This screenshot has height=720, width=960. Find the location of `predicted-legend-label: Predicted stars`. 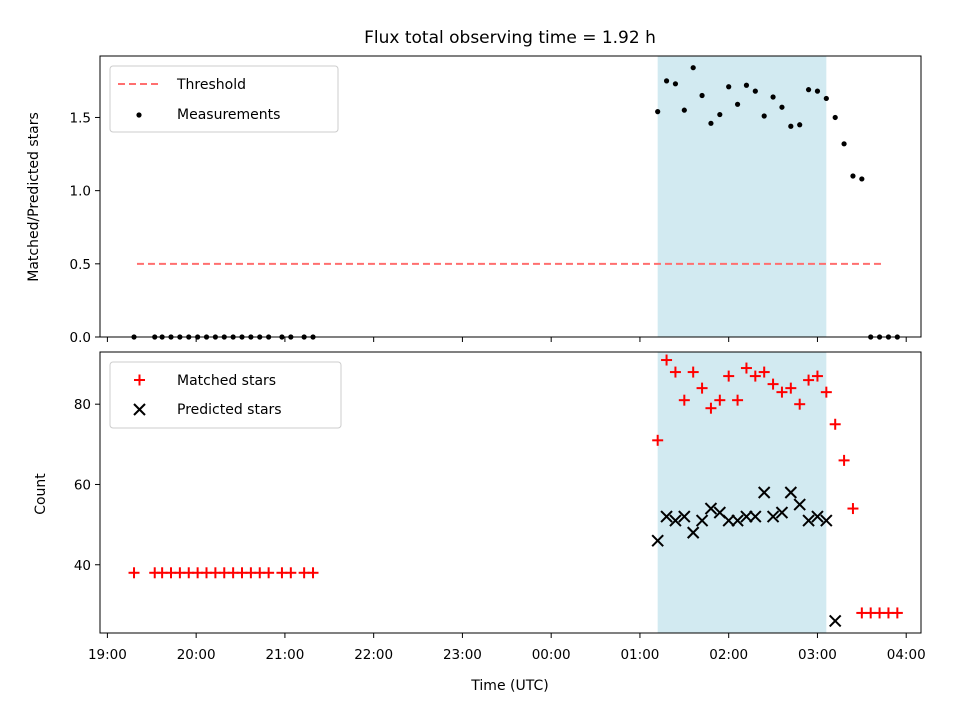

predicted-legend-label: Predicted stars is located at coordinates (229, 410).